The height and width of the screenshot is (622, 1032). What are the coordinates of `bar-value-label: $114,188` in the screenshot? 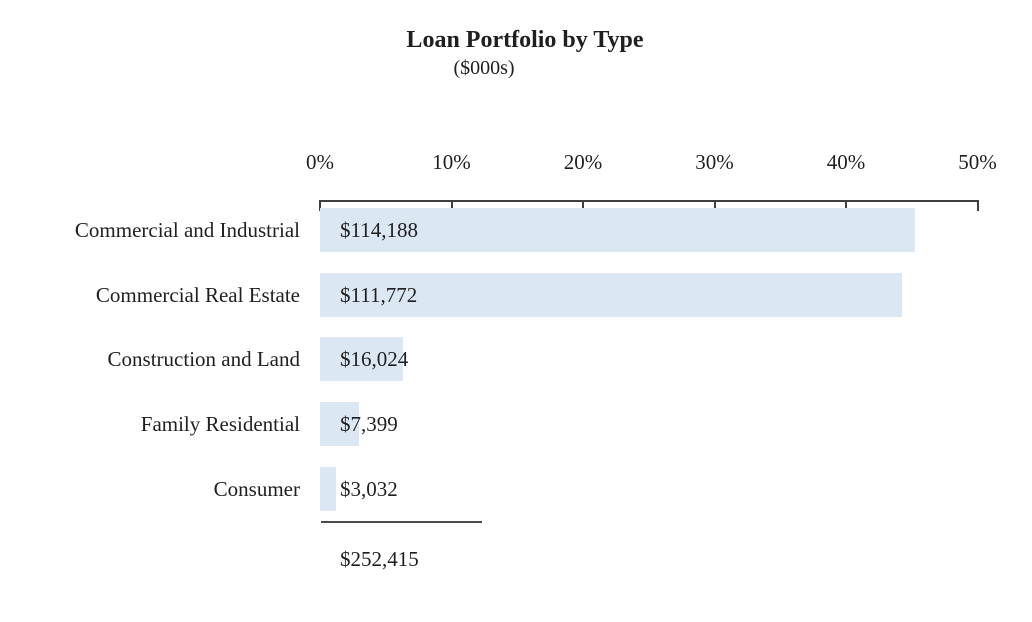 It's located at (379, 230).